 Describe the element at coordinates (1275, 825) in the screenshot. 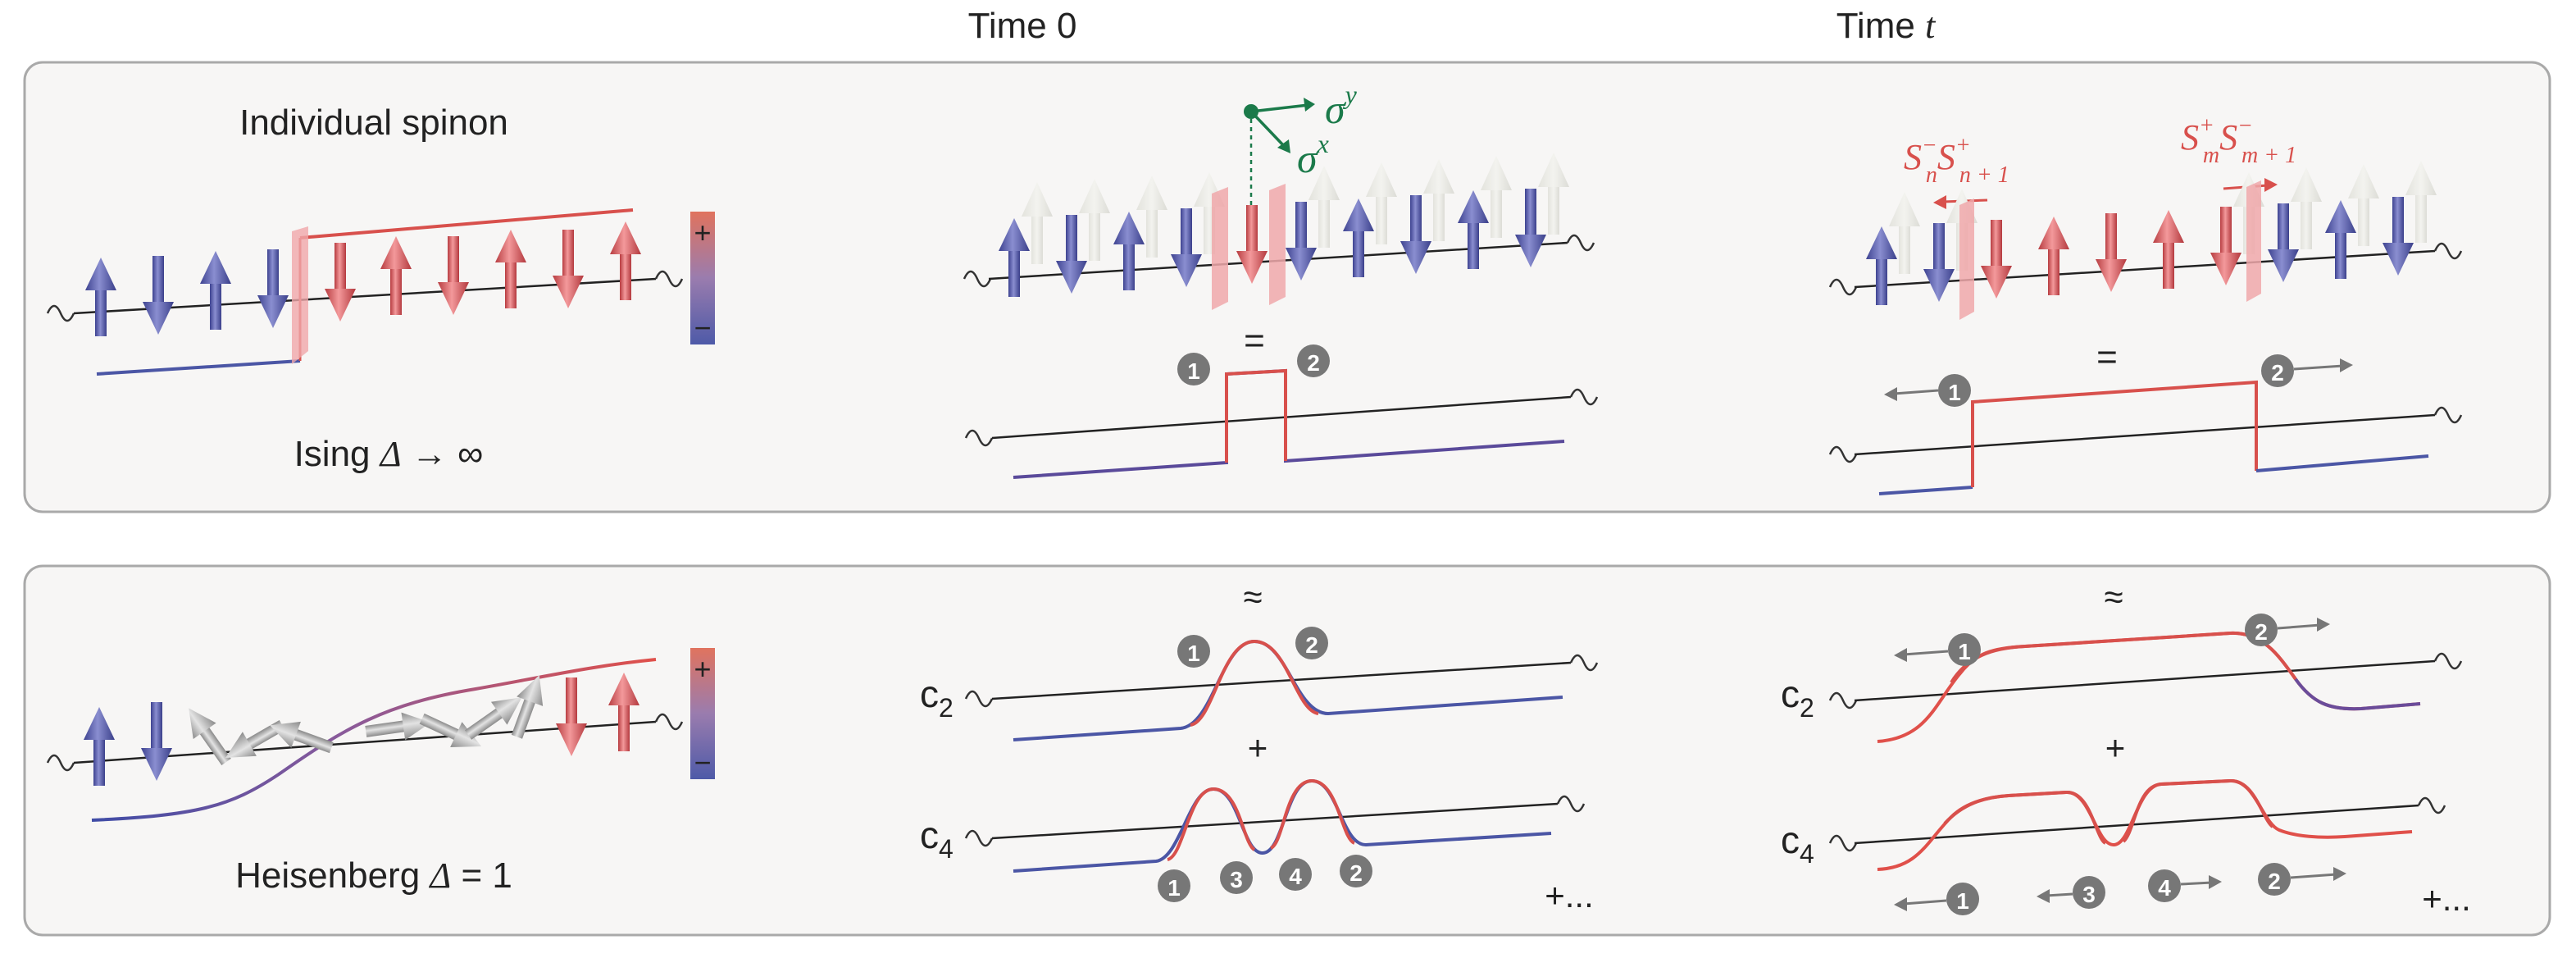

I see `time0-c4-profile` at that location.